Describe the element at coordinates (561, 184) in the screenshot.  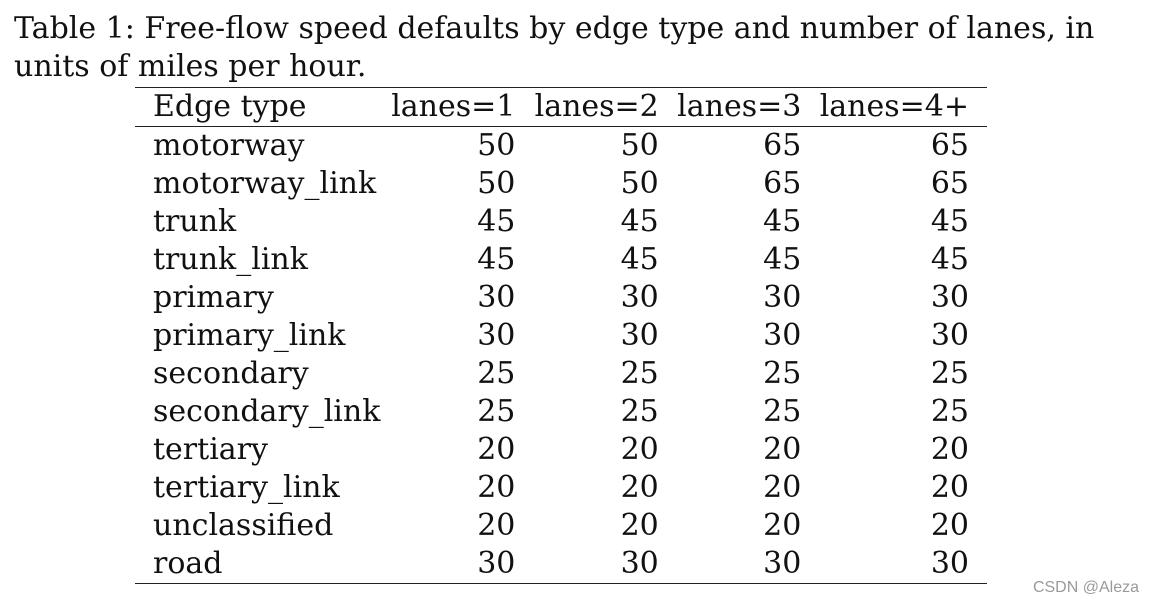
I see `table-row: motorway_link 50 50 65 65` at that location.